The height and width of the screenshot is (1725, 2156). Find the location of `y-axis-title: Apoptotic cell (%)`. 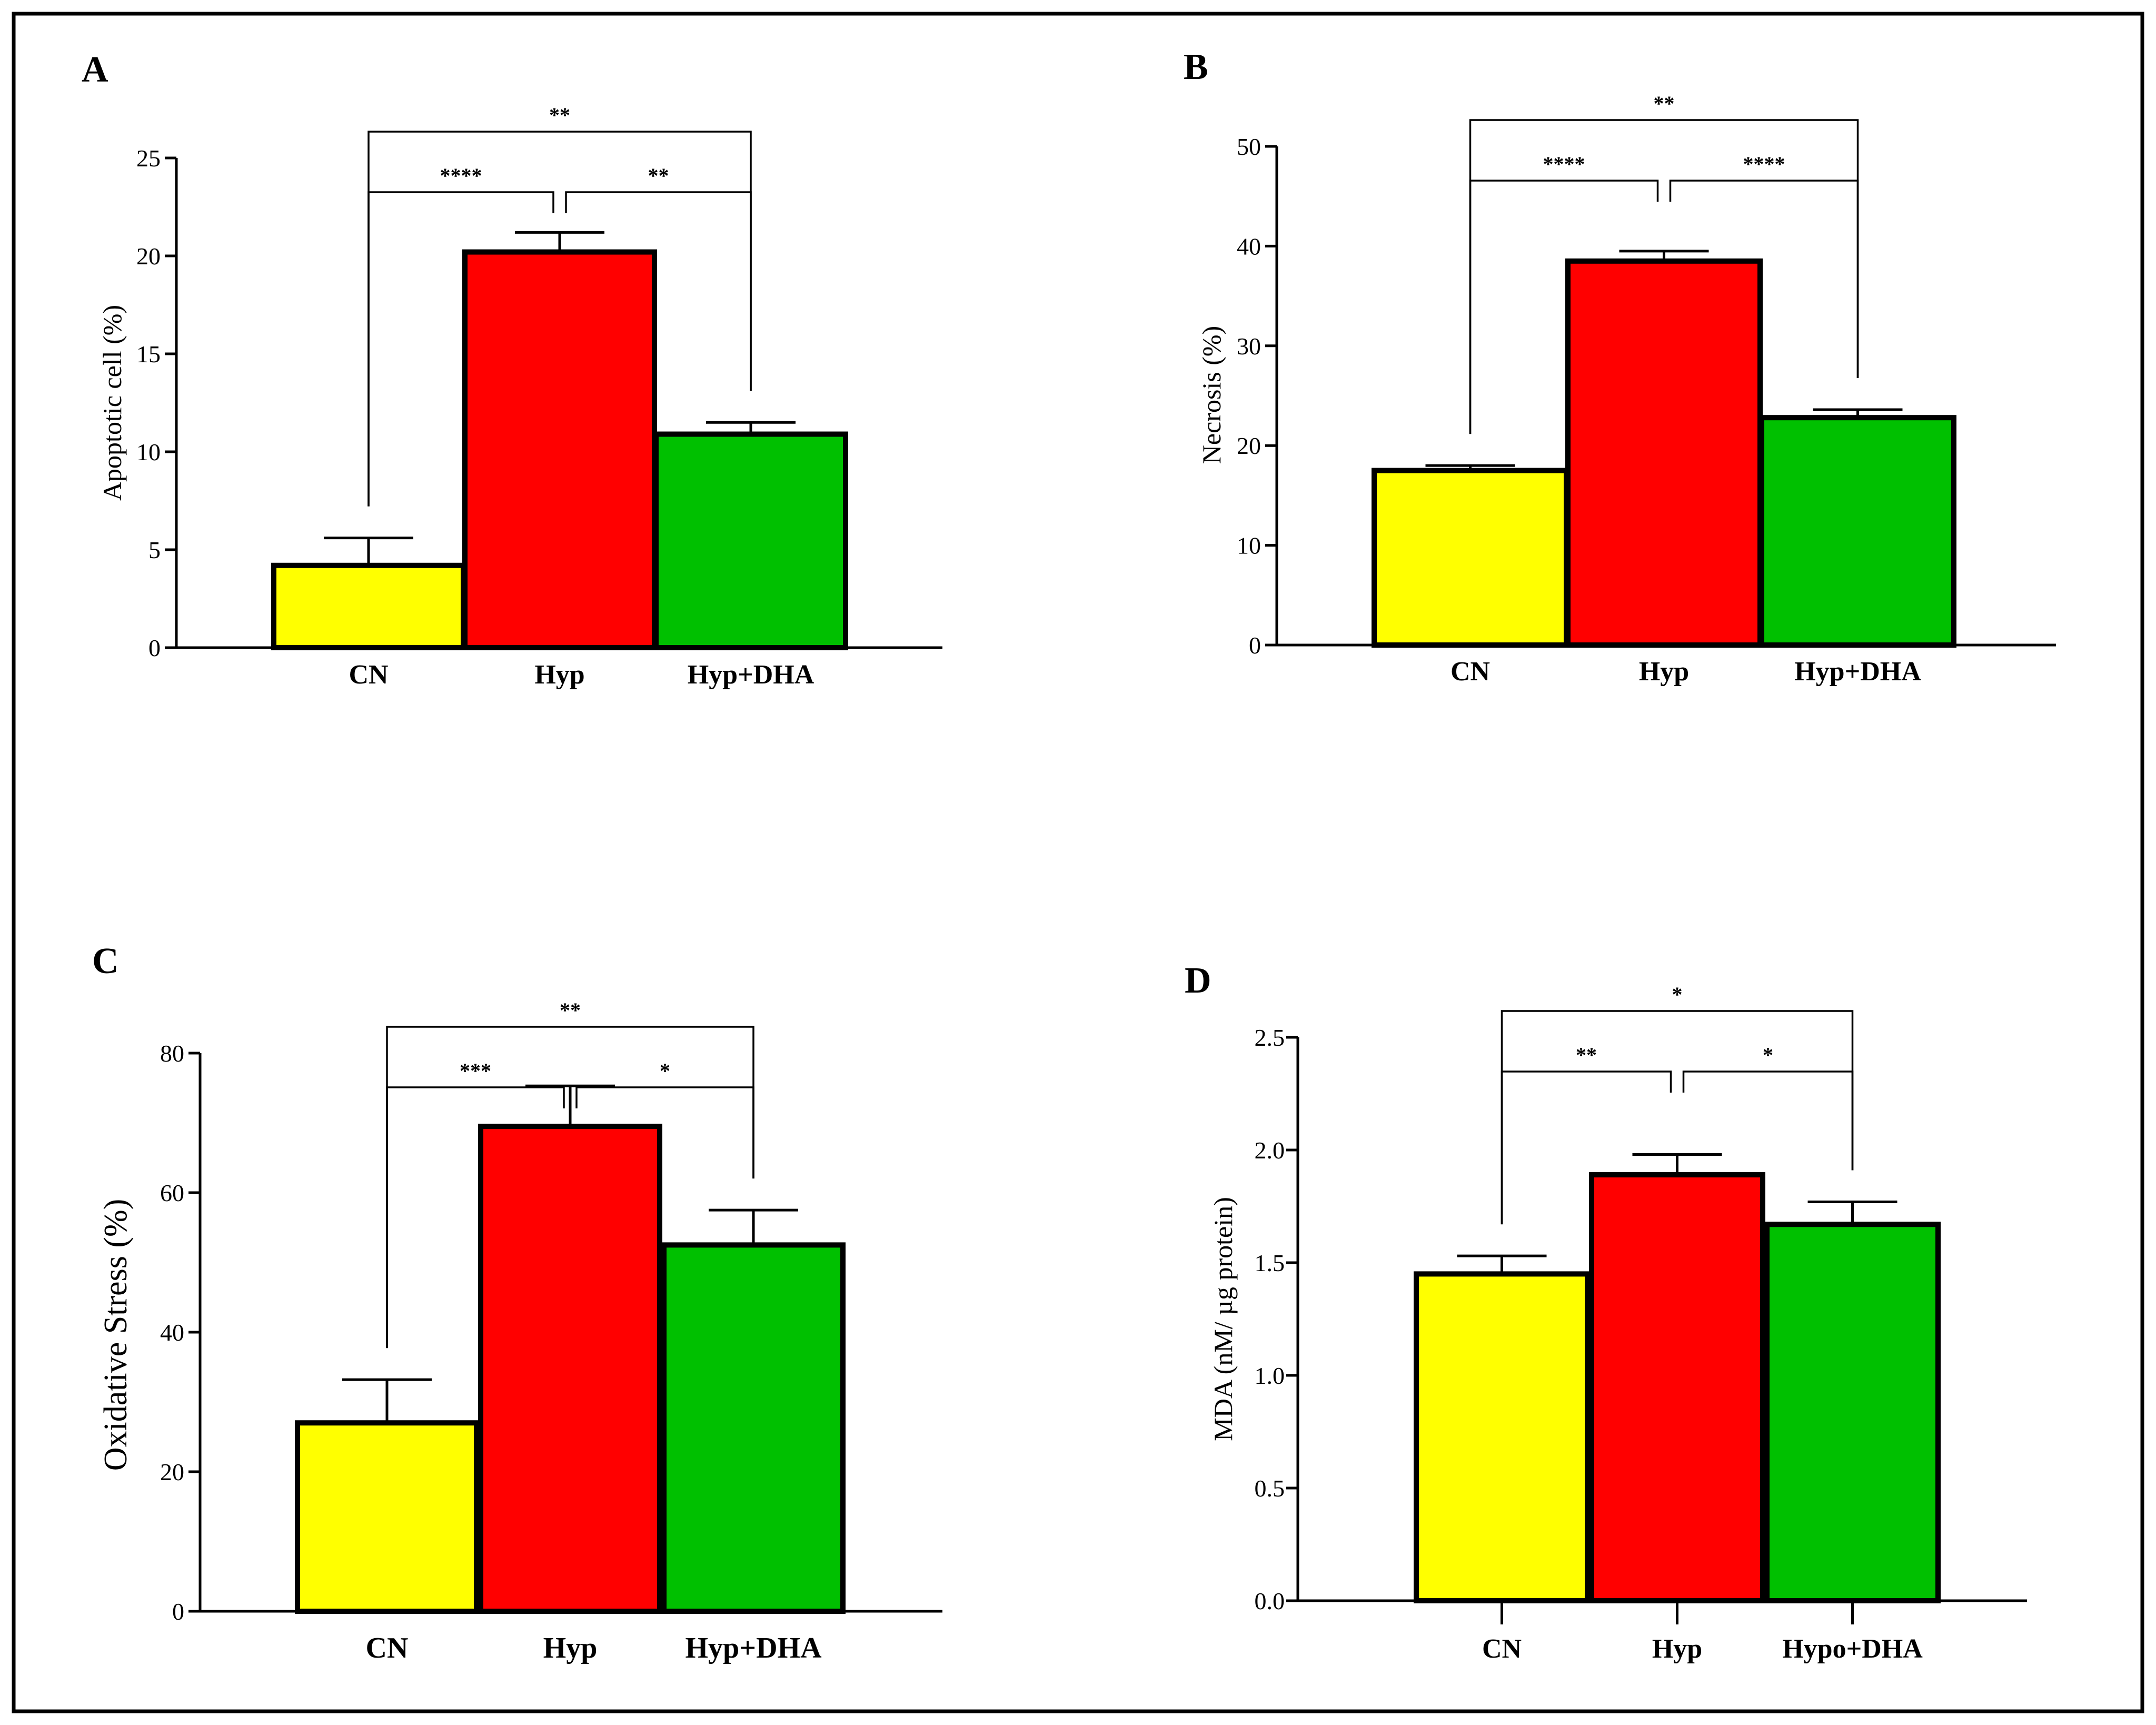

y-axis-title: Apoptotic cell (%) is located at coordinates (112, 403).